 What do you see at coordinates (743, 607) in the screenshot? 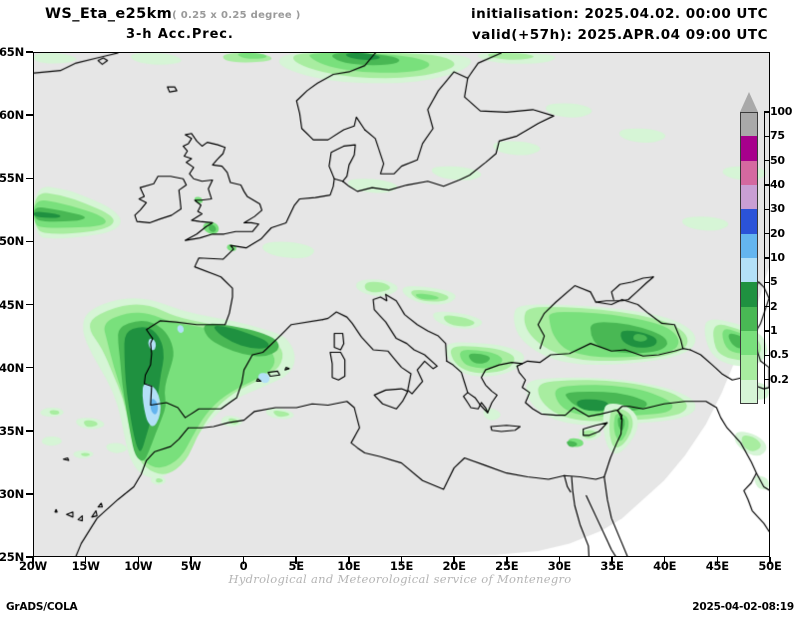
I see `render-timestamp: 2025-04-02-08:19` at bounding box center [743, 607].